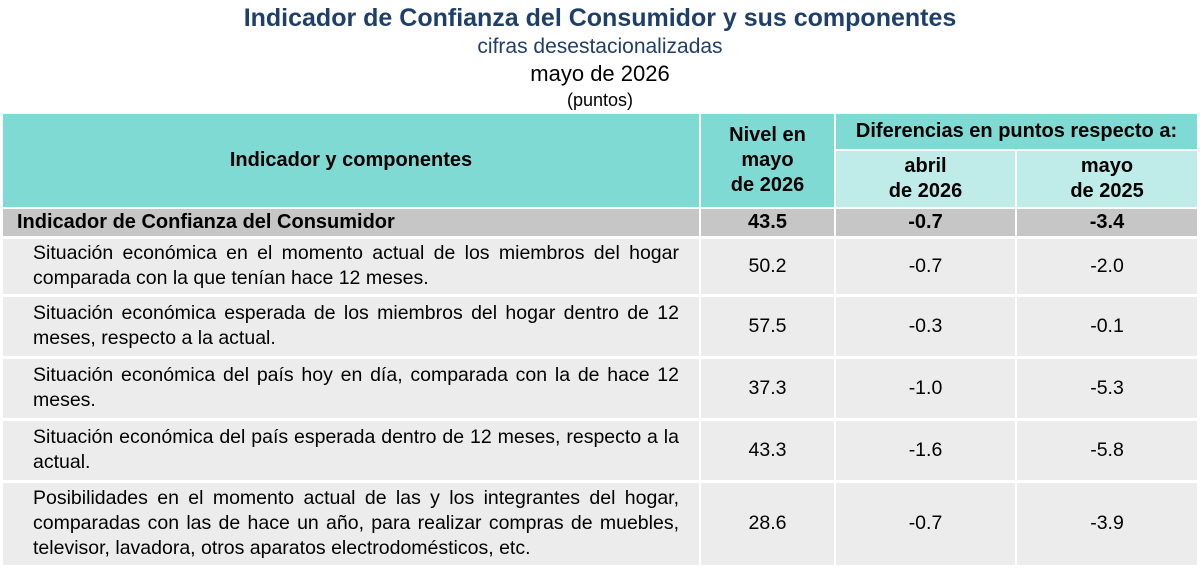 This screenshot has width=1200, height=581. What do you see at coordinates (1106, 389) in the screenshot?
I see `component-diff-year: -5.3` at bounding box center [1106, 389].